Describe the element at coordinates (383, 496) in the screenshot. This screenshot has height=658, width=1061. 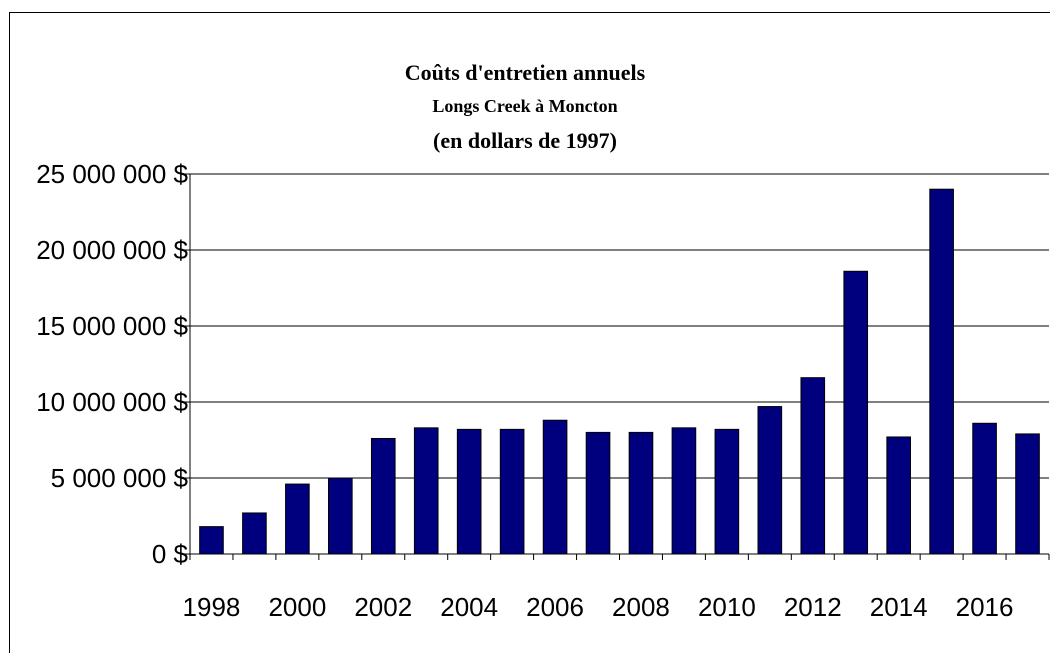
I see `bar-2002` at that location.